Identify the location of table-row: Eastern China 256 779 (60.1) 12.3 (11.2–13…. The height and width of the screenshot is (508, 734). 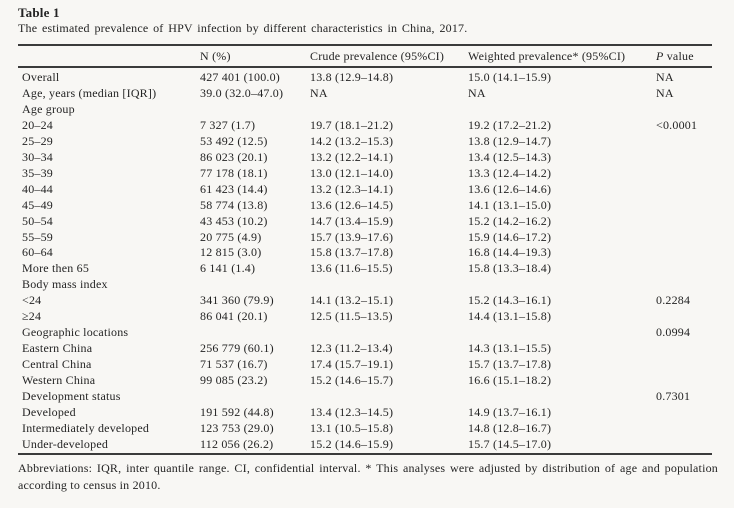
(365, 349).